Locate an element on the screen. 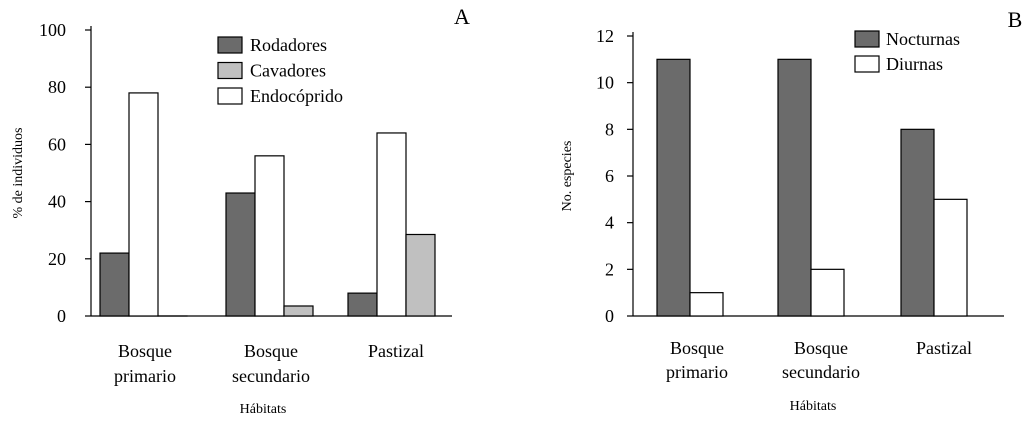 This screenshot has width=1025, height=424. legend-label: Rodadores is located at coordinates (288, 45).